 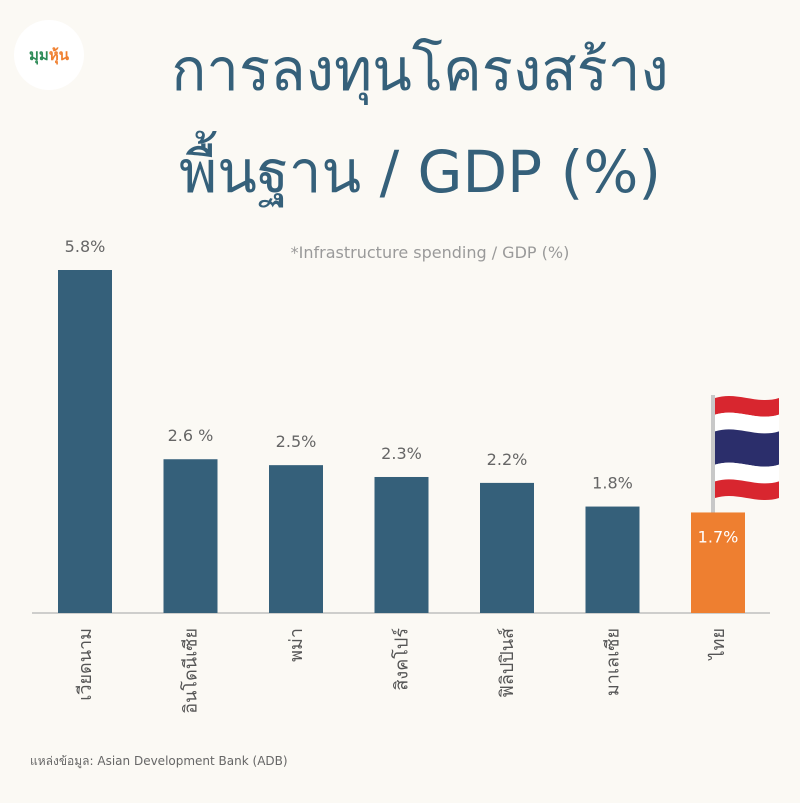 What do you see at coordinates (507, 459) in the screenshot?
I see `data-label: 2.2%` at bounding box center [507, 459].